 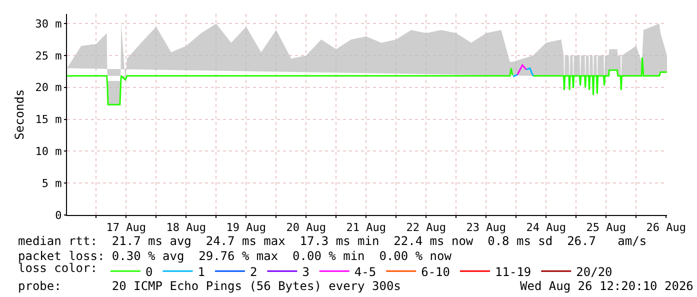 What do you see at coordinates (435, 271) in the screenshot?
I see `legend-label: 6-10` at bounding box center [435, 271].